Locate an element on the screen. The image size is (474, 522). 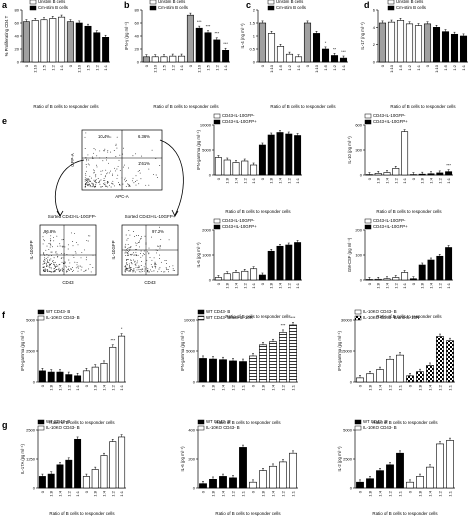
y-axis-label: IL-17A (pg ml⁻¹) is located at coordinates (22, 458).